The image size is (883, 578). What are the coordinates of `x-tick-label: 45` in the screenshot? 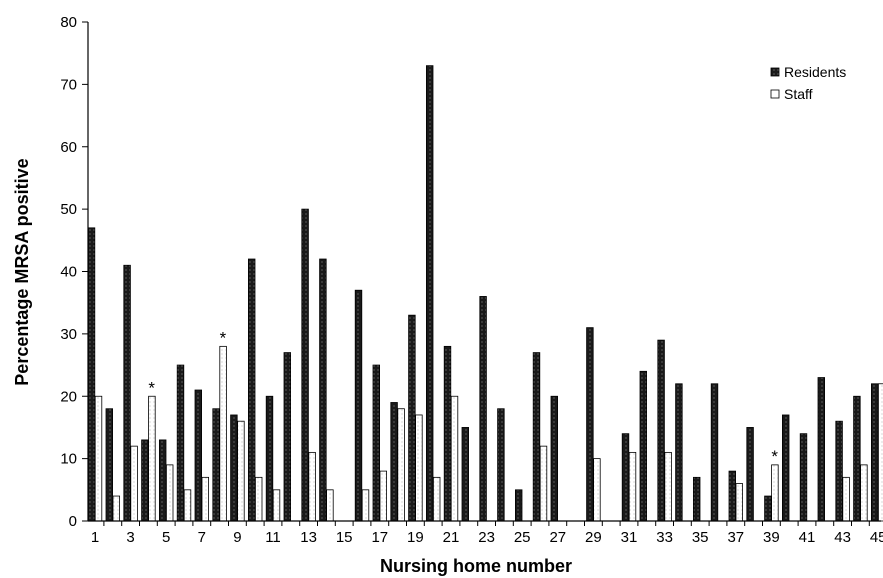 It's located at (876, 537).